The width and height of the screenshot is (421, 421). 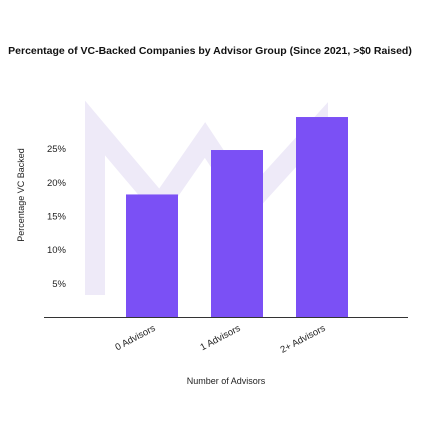 What do you see at coordinates (57, 183) in the screenshot?
I see `y-tick-label: 20%` at bounding box center [57, 183].